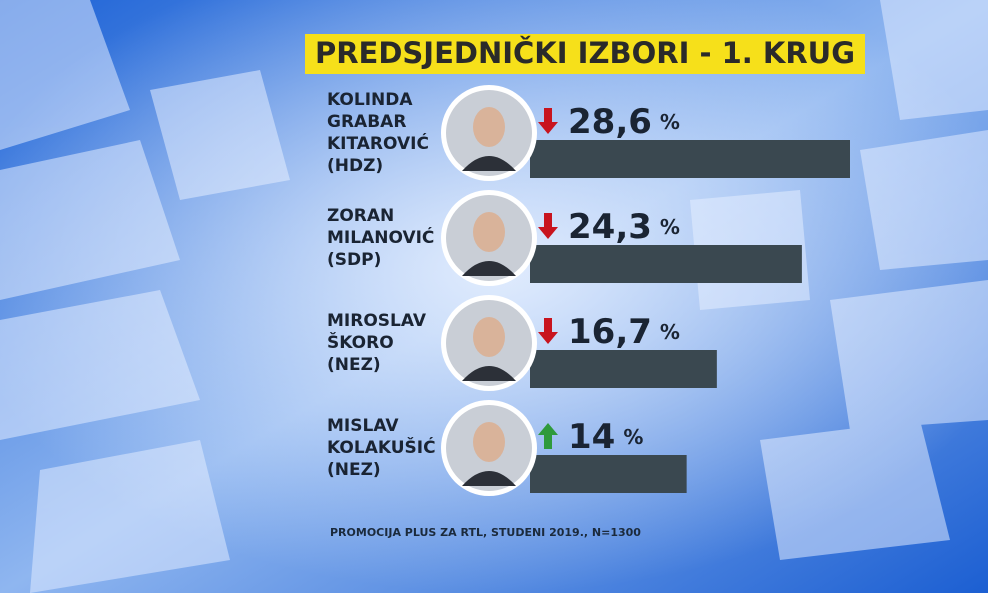 The image size is (988, 593). I want to click on value-label: 16,7%, so click(624, 332).